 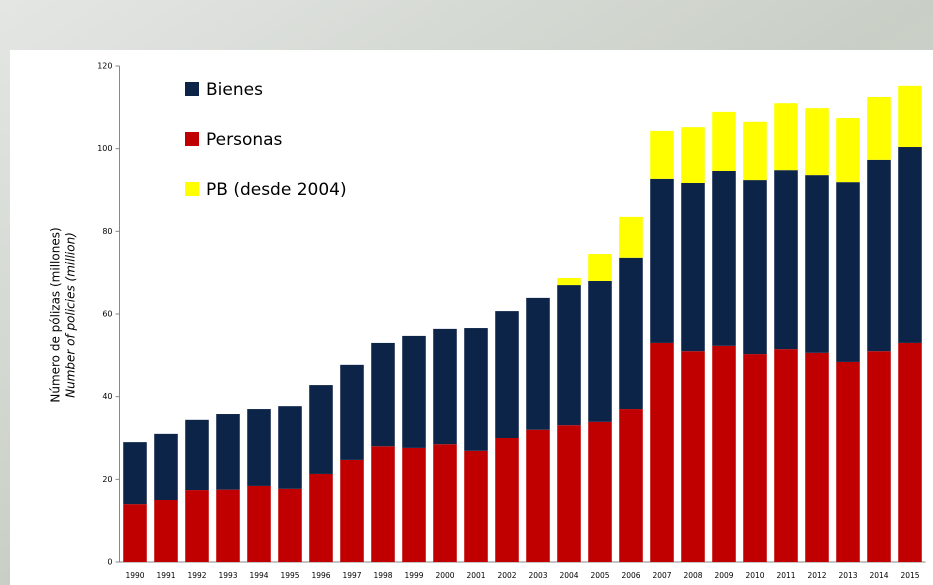 What do you see at coordinates (754, 575) in the screenshot?
I see `x-tick-label: 2010` at bounding box center [754, 575].